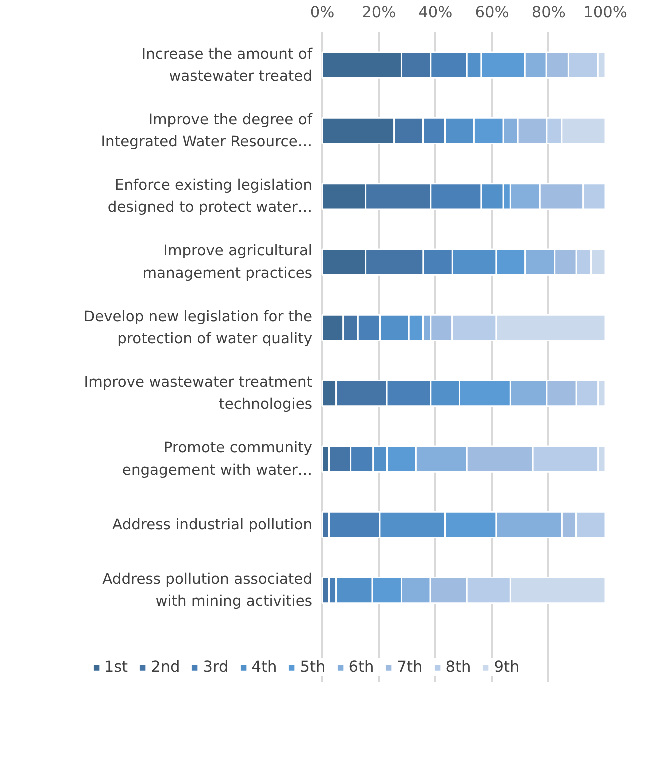 The width and height of the screenshot is (652, 762). I want to click on x-tick-label: 60%, so click(492, 13).